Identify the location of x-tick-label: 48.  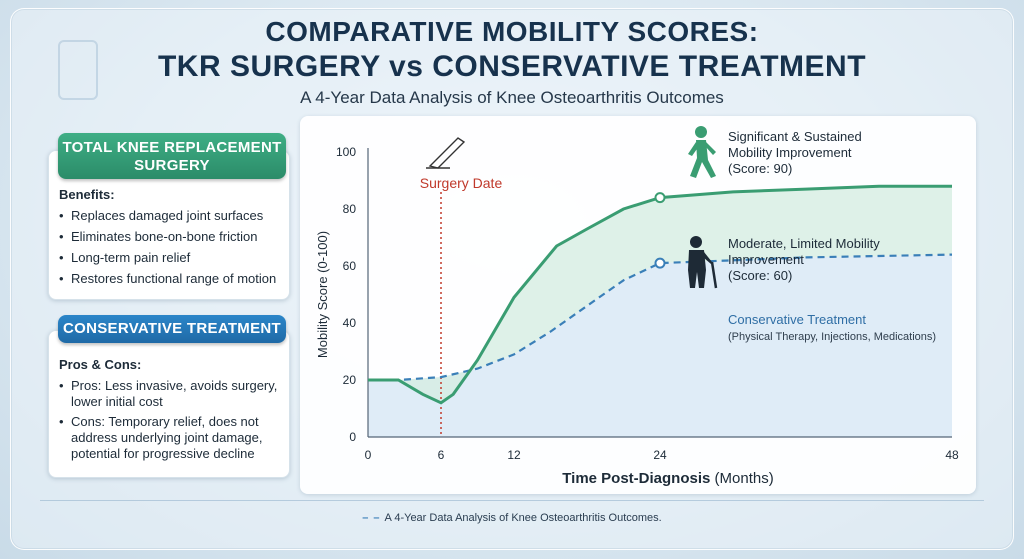
(952, 455).